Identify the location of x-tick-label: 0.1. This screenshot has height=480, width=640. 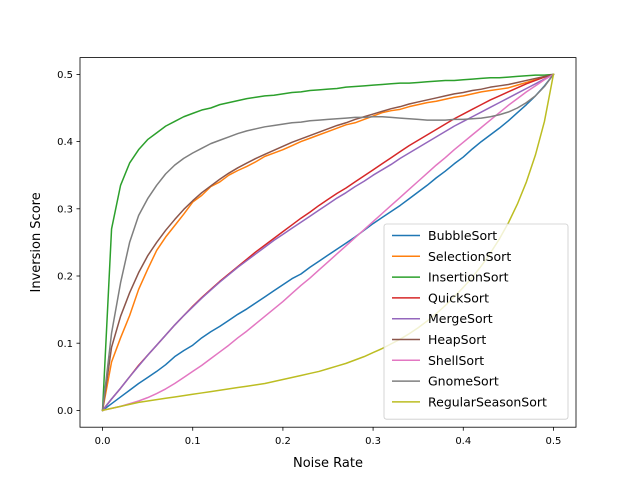
(193, 441).